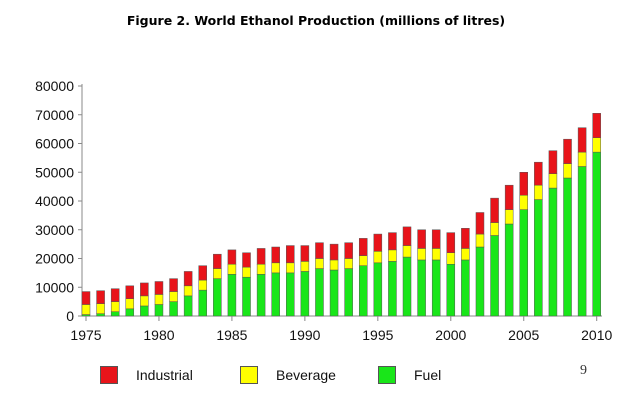 This screenshot has height=414, width=632. What do you see at coordinates (246, 272) in the screenshot?
I see `bar-beverage-1986` at bounding box center [246, 272].